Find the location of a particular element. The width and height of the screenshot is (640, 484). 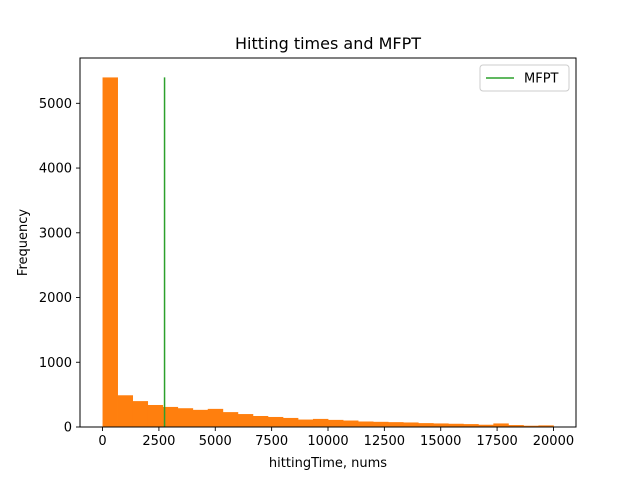

y-tick-label: 1000 is located at coordinates (55, 363).